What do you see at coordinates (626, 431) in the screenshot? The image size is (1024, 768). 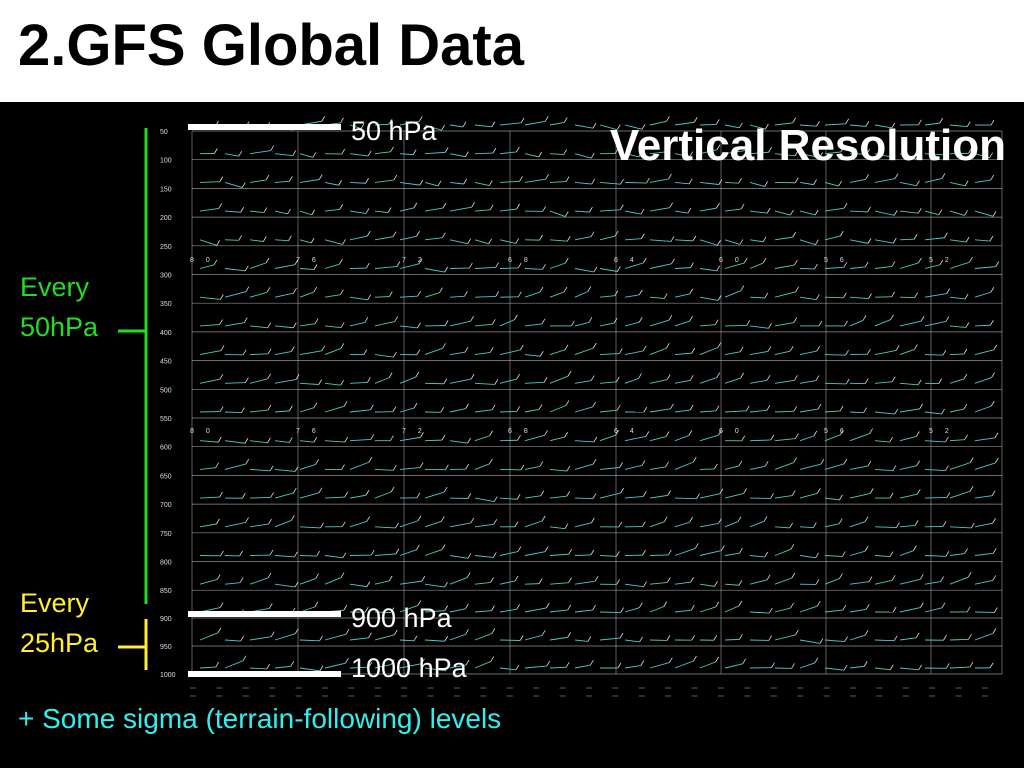 I see `panel-top-label: 6 4` at bounding box center [626, 431].